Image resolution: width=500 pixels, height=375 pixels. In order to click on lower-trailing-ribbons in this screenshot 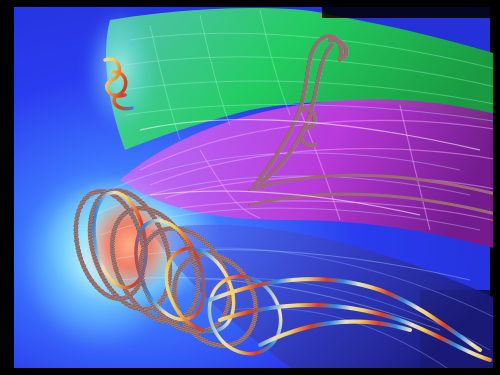, I will do `click(350, 319)`.